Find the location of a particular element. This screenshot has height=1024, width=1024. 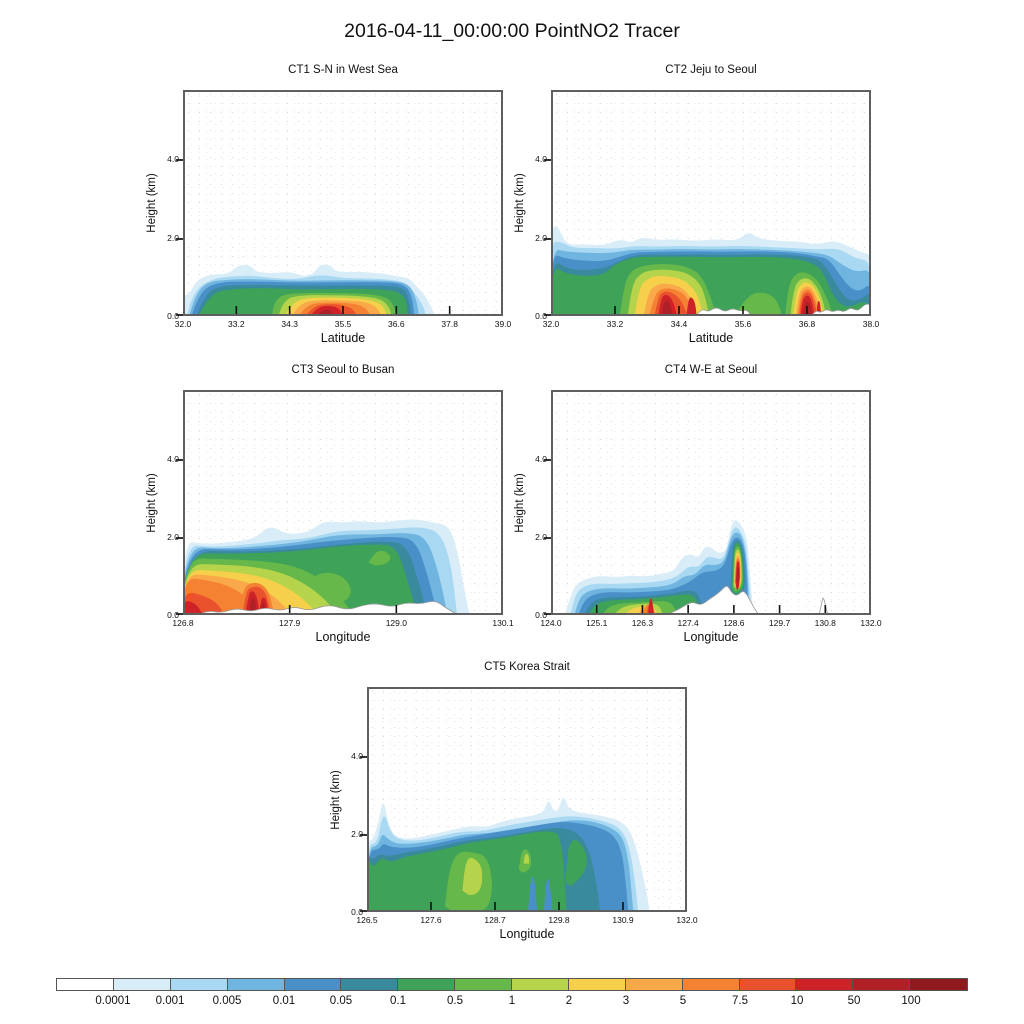

x-axis-tick-label: 127.6 is located at coordinates (431, 920).